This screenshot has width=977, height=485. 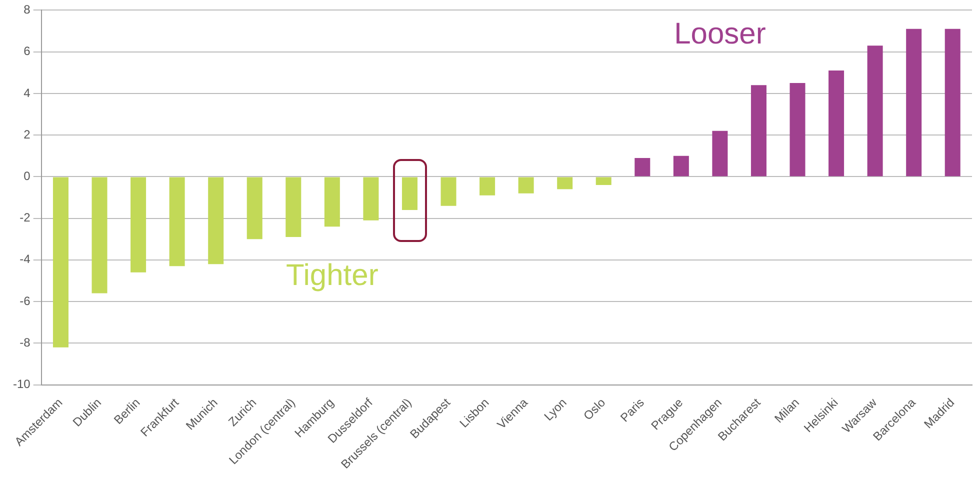 I want to click on annotation: Looser, so click(x=720, y=33).